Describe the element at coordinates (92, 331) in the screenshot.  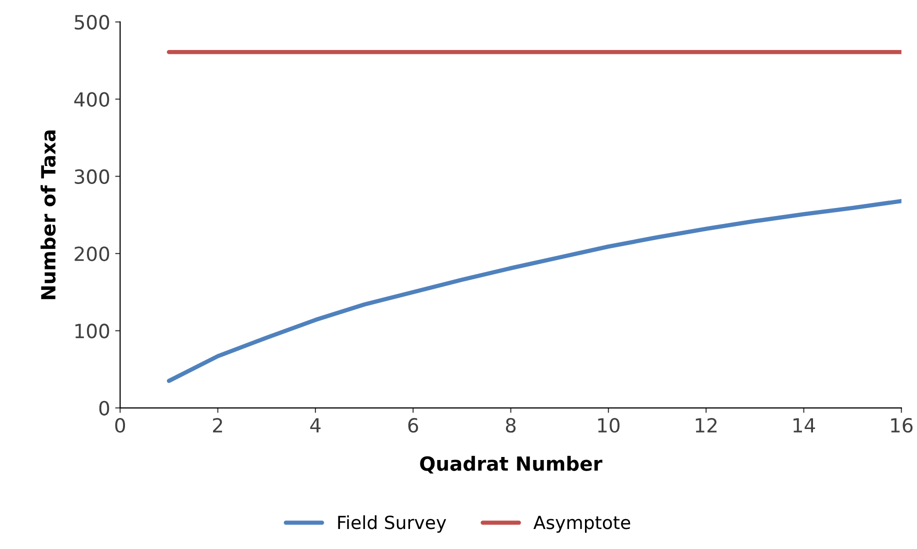
I see `y-tick-label: 100` at that location.